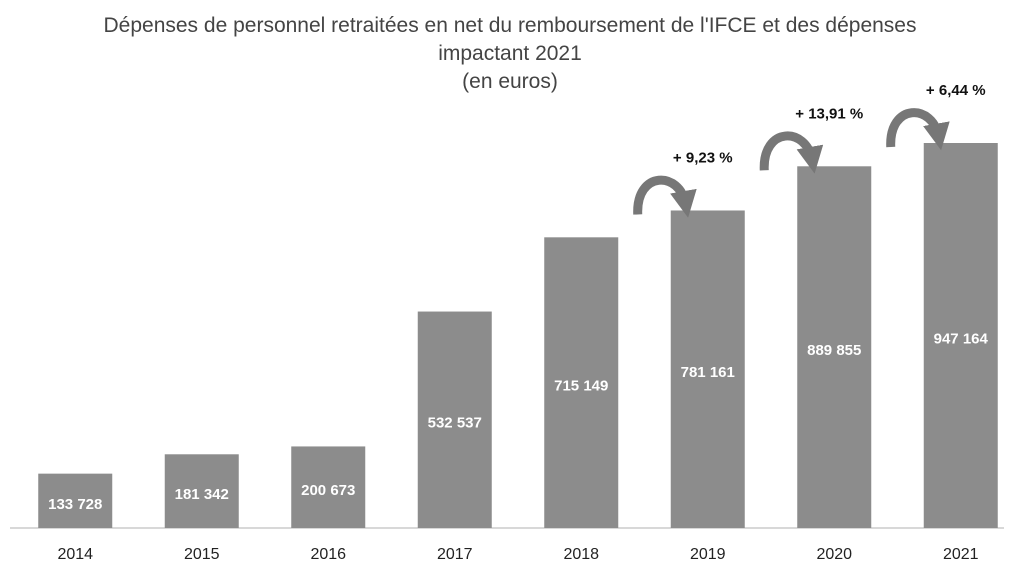 This screenshot has width=1014, height=566. Describe the element at coordinates (75, 504) in the screenshot. I see `value-label: 133 728` at that location.